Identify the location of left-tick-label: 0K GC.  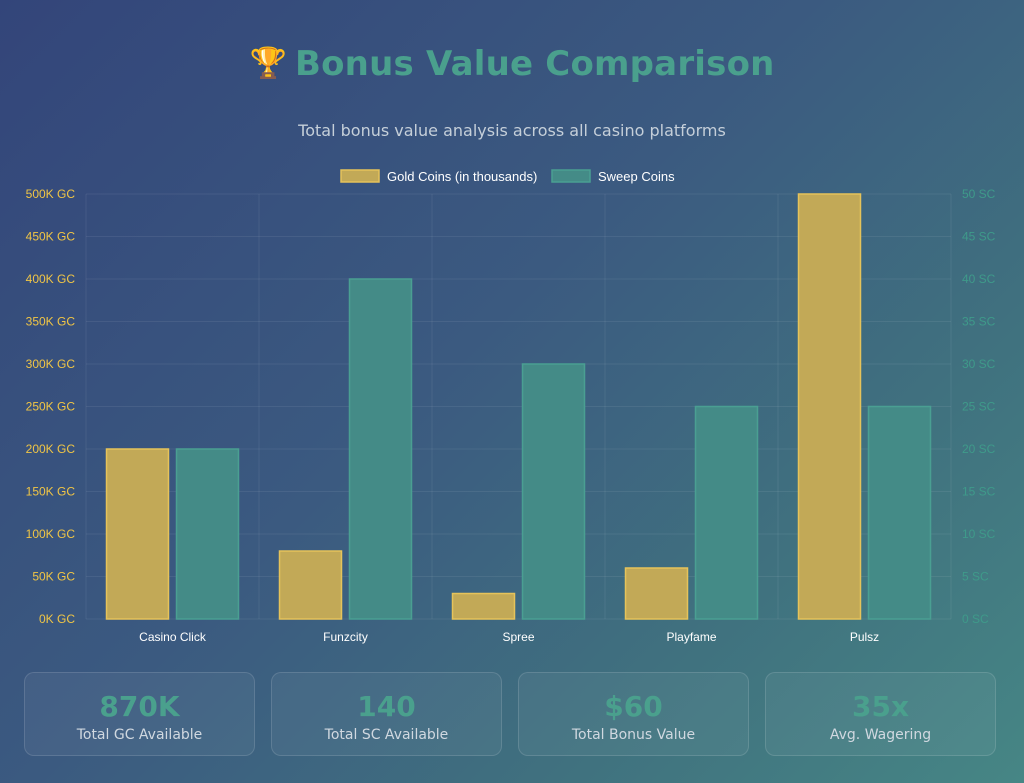
(57, 619).